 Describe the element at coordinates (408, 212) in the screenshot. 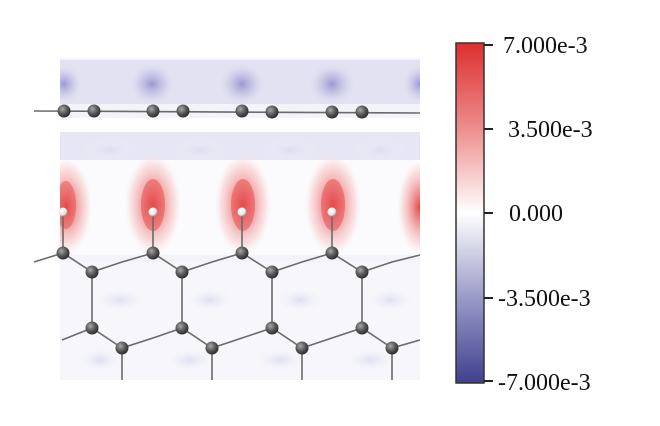

I see `accumulation-lobe` at that location.